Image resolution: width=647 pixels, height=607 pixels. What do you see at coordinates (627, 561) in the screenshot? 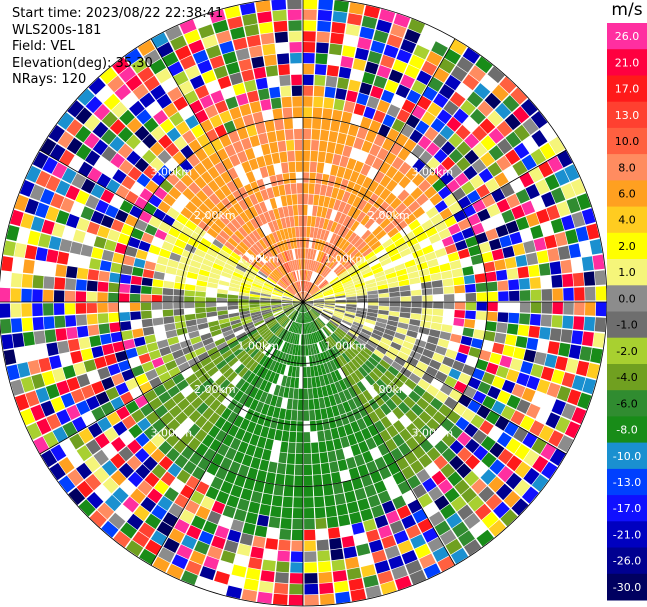
I see `colorbar-tick-label: -26.0` at bounding box center [627, 561].